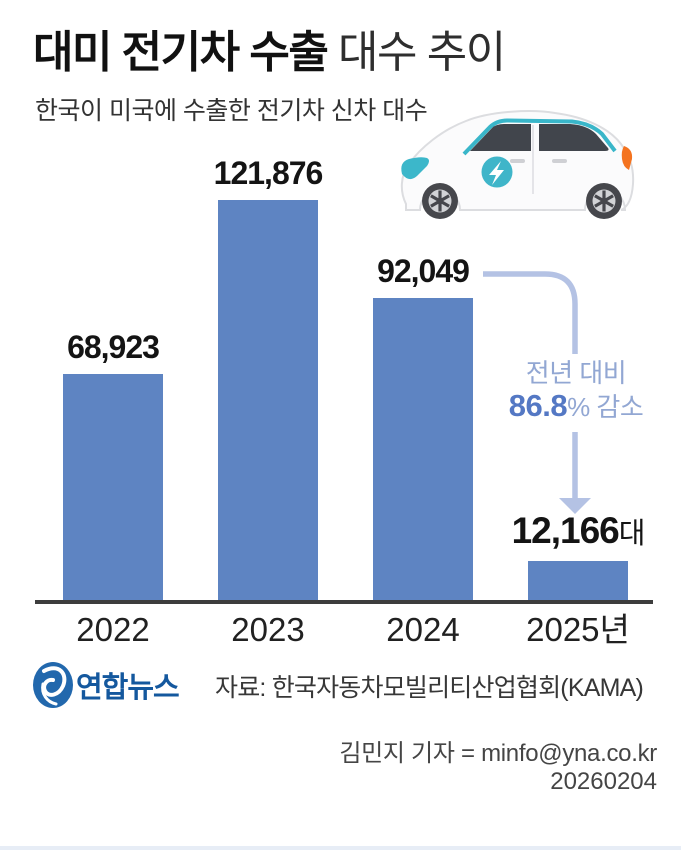 The height and width of the screenshot is (854, 681). I want to click on car-front-wheel, so click(440, 201).